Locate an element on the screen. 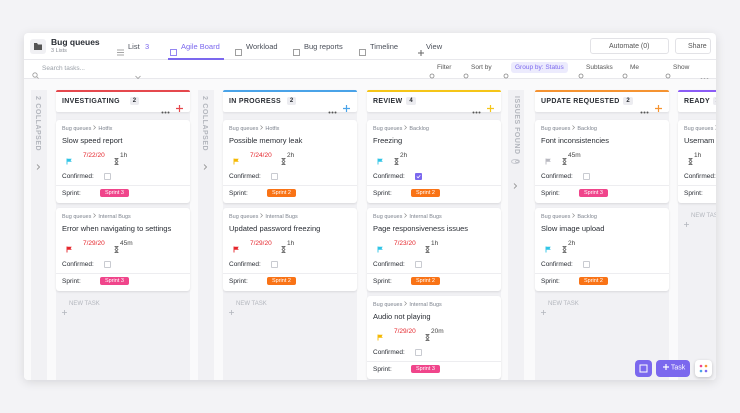  toolbar-button: Sort by is located at coordinates (481, 67).